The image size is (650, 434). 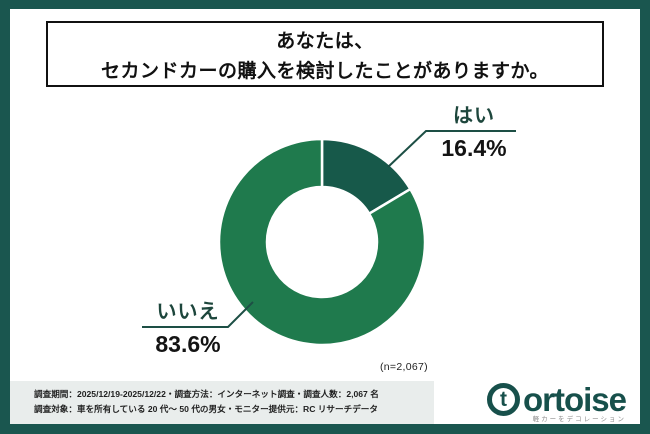 I want to click on label-no: いいえ 83.6%, so click(x=188, y=326).